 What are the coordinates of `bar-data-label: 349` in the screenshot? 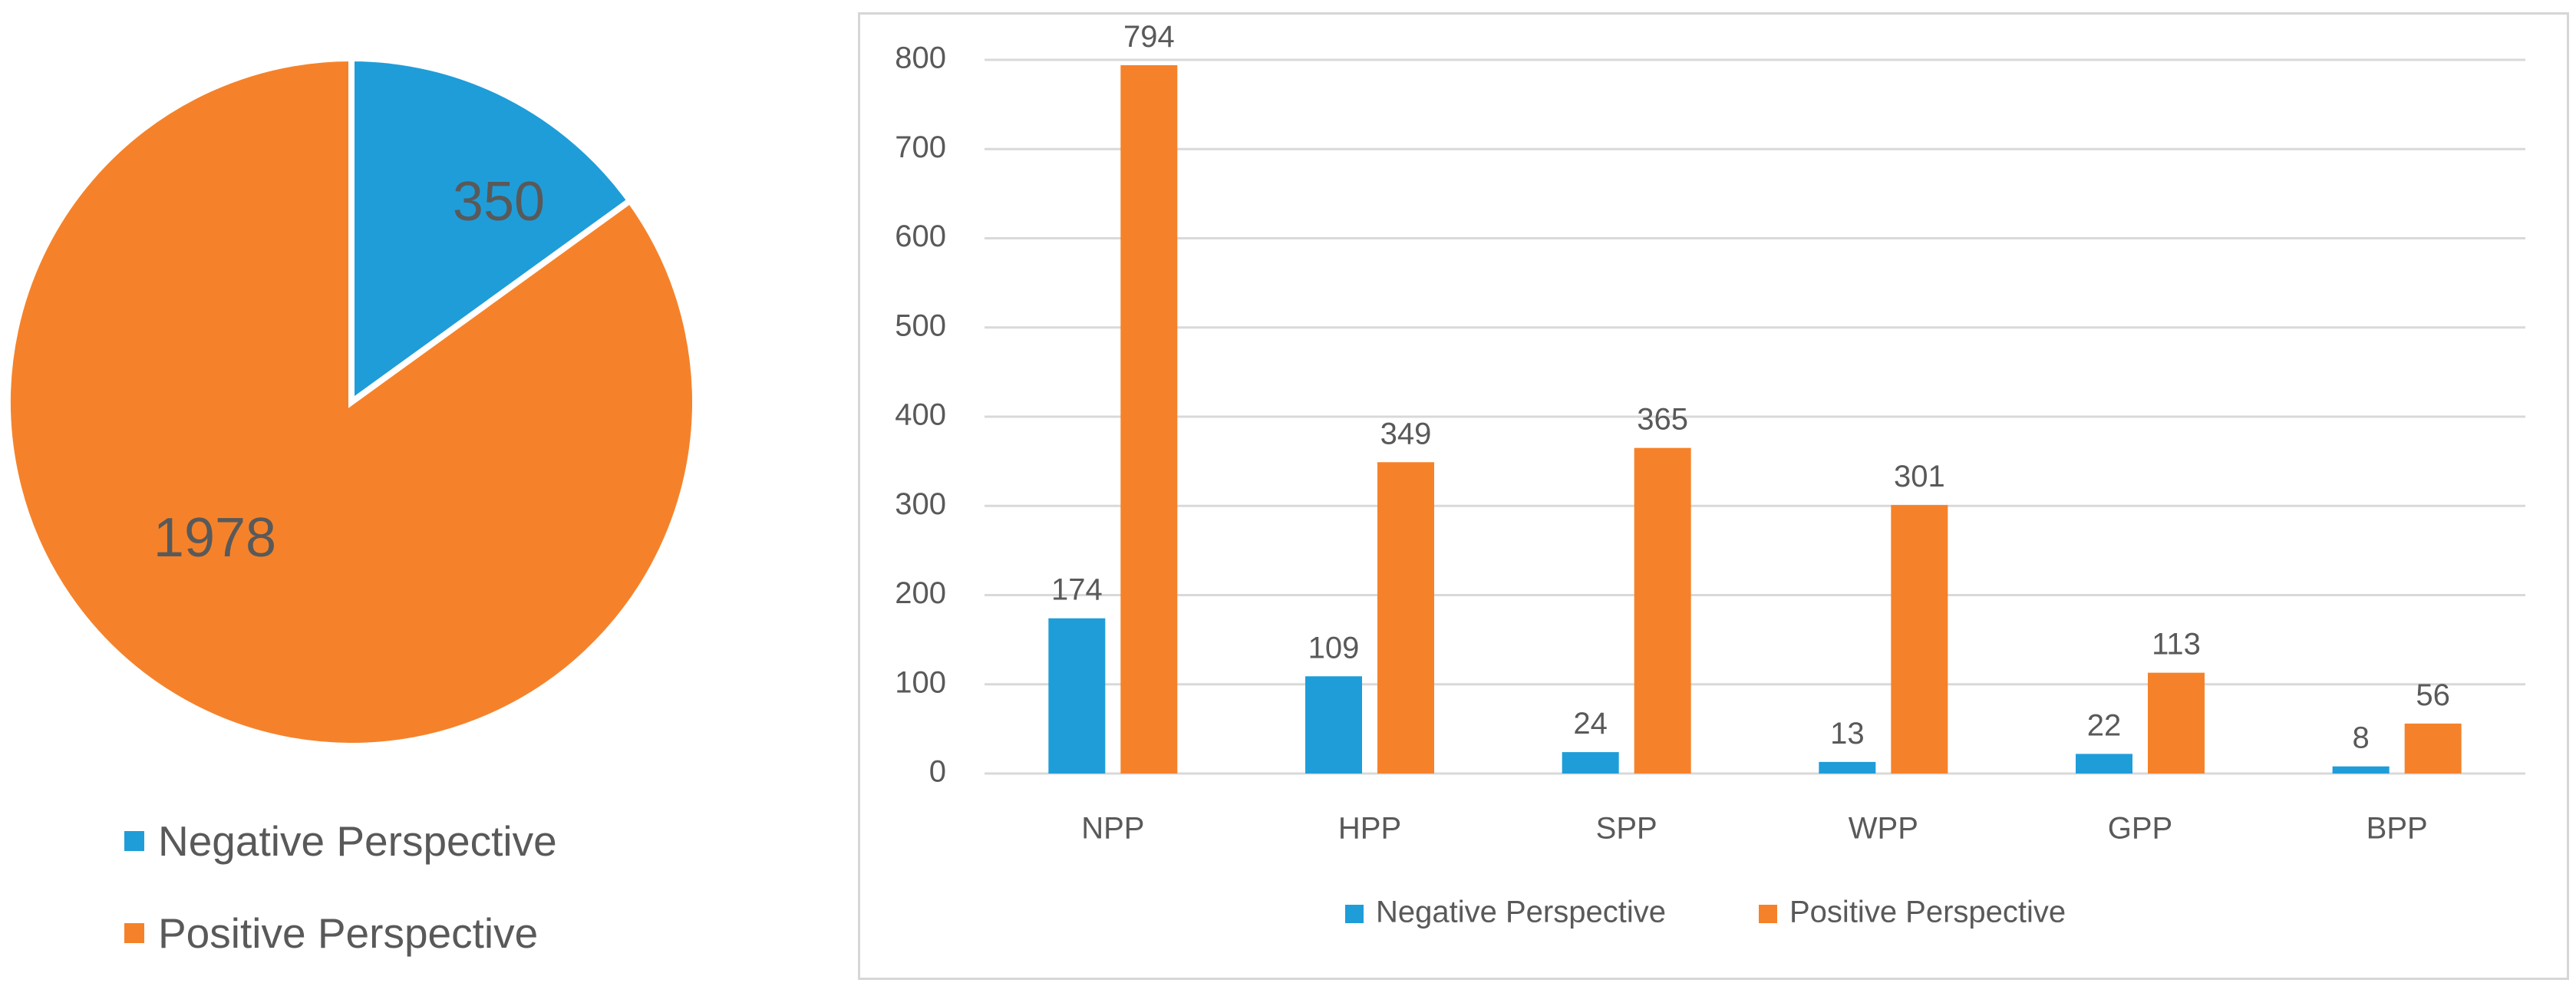 It's located at (1406, 433).